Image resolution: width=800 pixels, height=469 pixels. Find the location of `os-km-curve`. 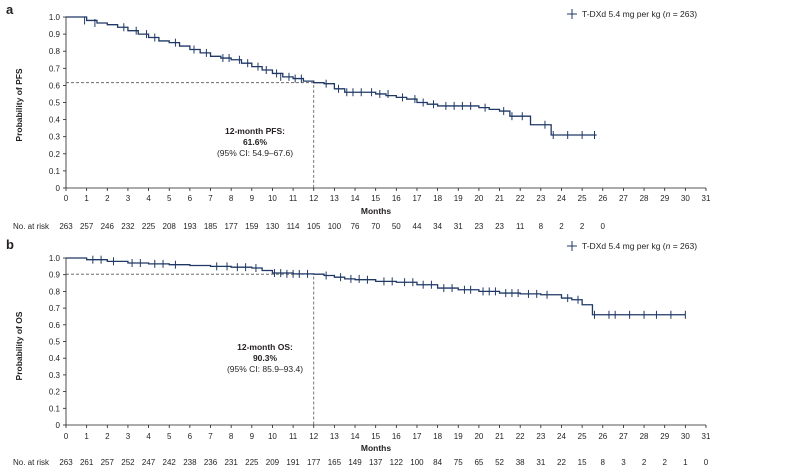

os-km-curve is located at coordinates (376, 286).